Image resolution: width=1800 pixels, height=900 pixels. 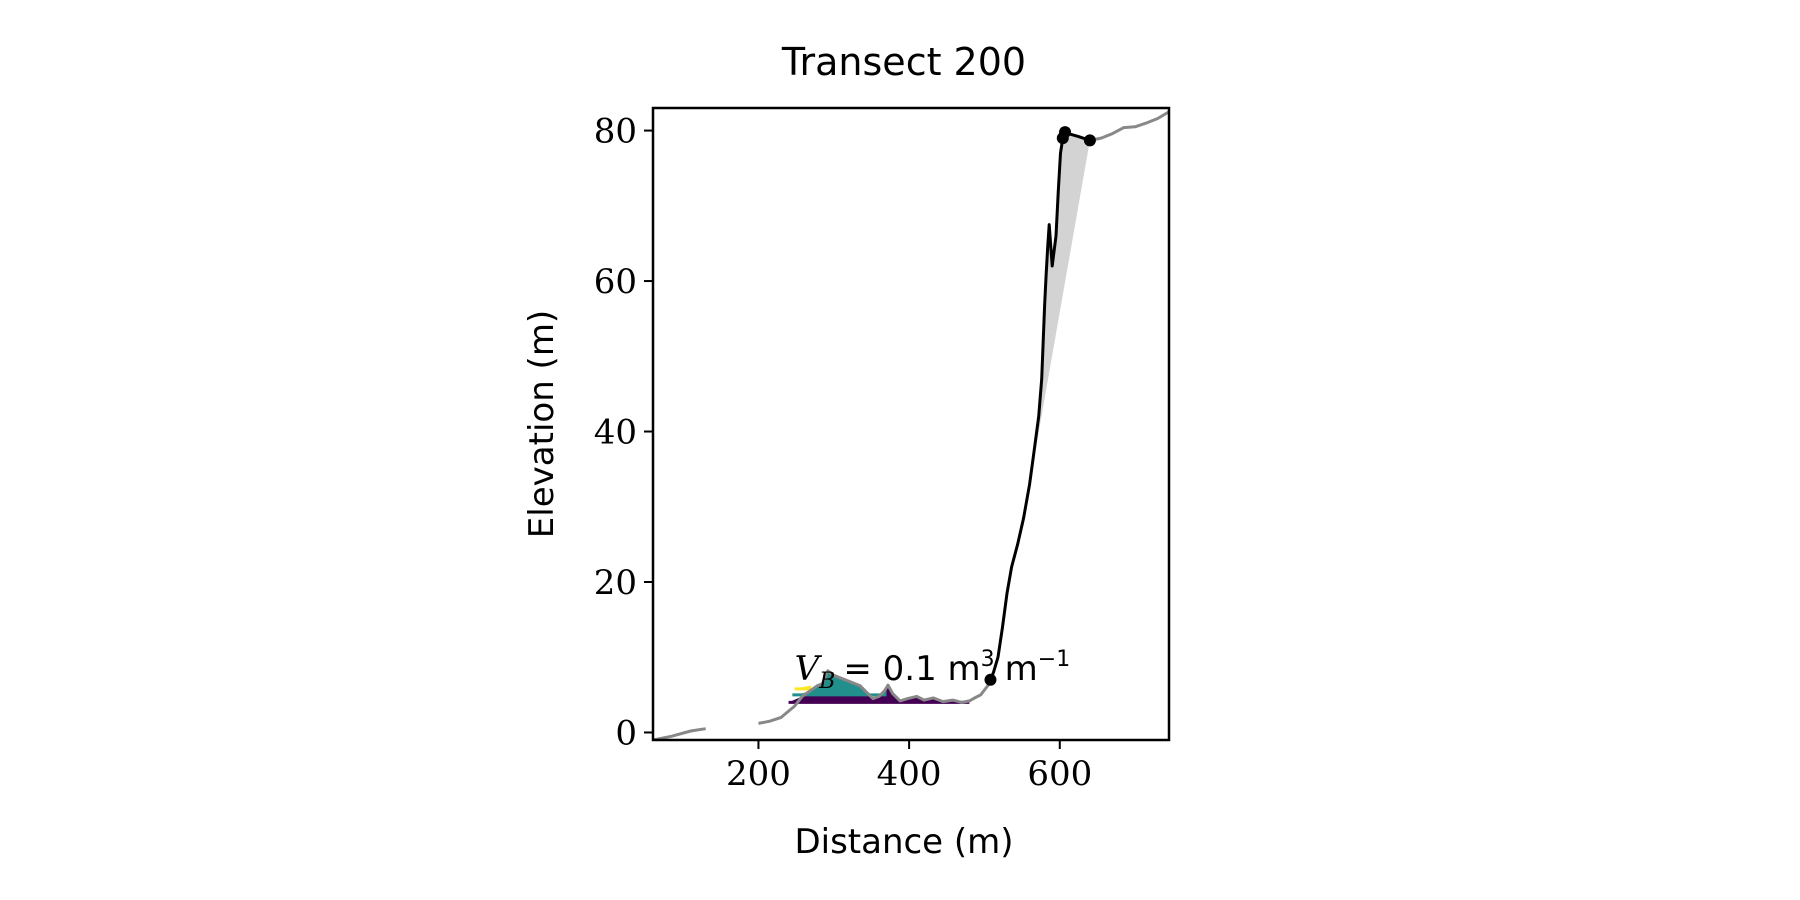 What do you see at coordinates (1054, 659) in the screenshot?
I see `annotation-sup2: −1` at bounding box center [1054, 659].